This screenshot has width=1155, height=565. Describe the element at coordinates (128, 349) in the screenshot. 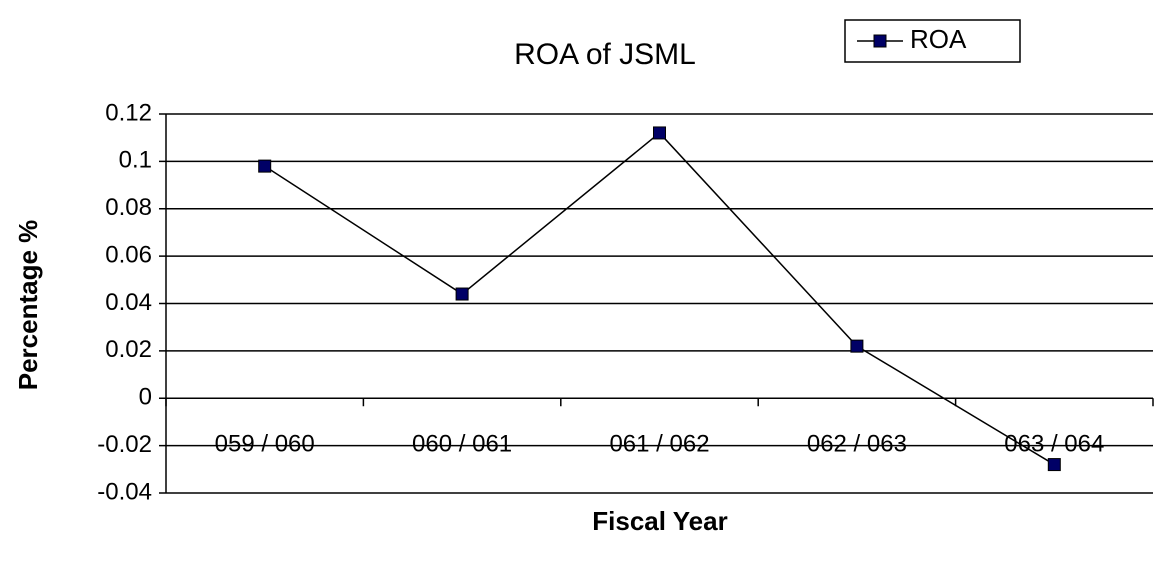

I see `y-tick-label: 0.02` at that location.